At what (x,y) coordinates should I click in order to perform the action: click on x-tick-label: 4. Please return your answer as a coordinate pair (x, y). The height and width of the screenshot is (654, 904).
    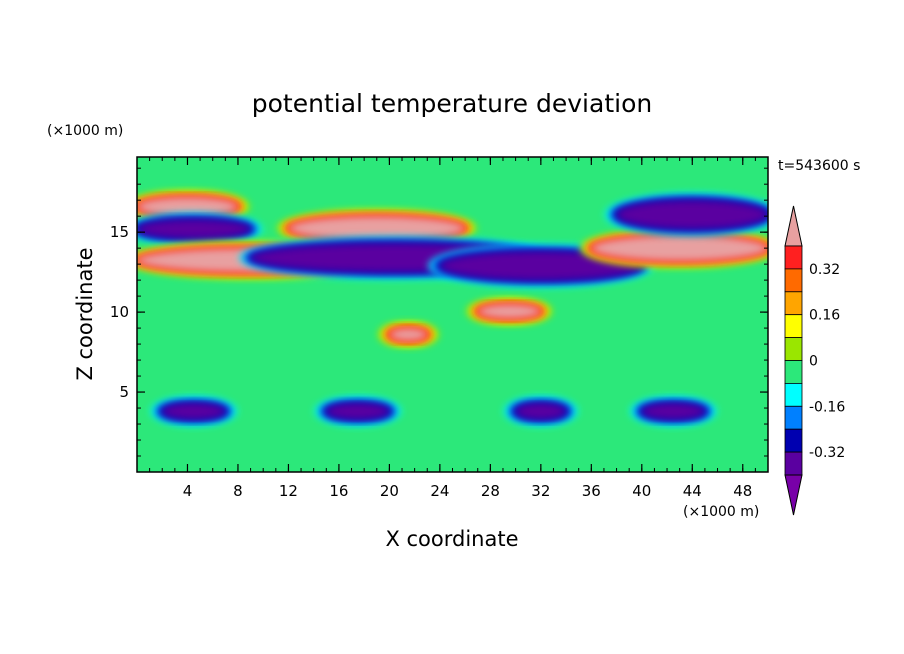
    Looking at the image, I should click on (188, 491).